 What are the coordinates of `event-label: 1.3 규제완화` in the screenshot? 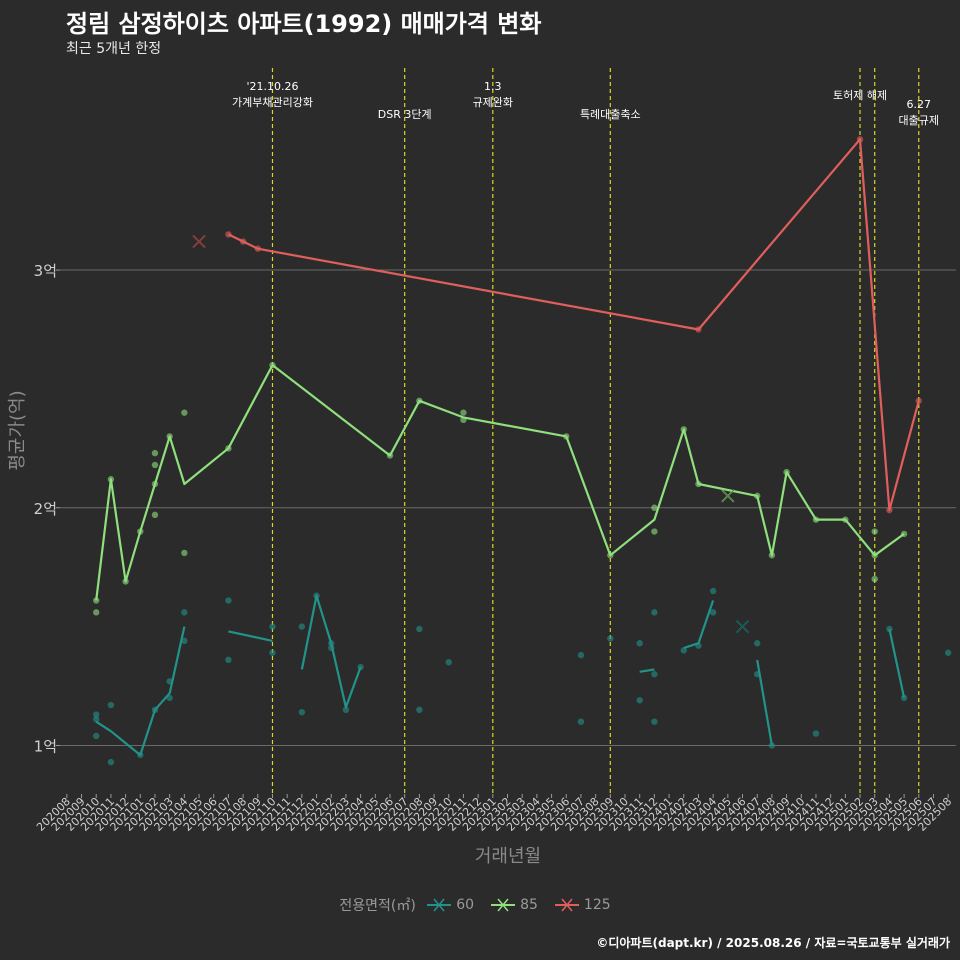 It's located at (493, 94).